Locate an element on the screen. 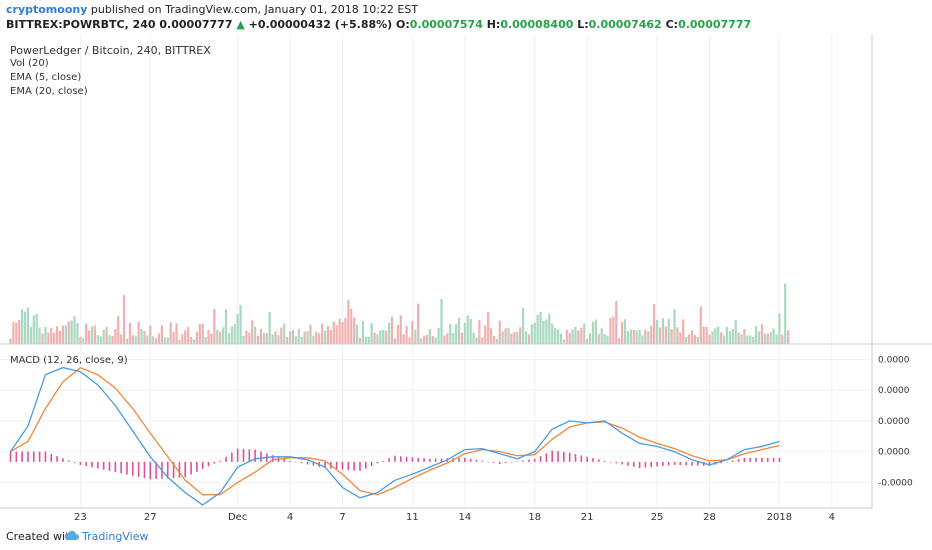  ohlc-open: 0.00007574 is located at coordinates (446, 24).